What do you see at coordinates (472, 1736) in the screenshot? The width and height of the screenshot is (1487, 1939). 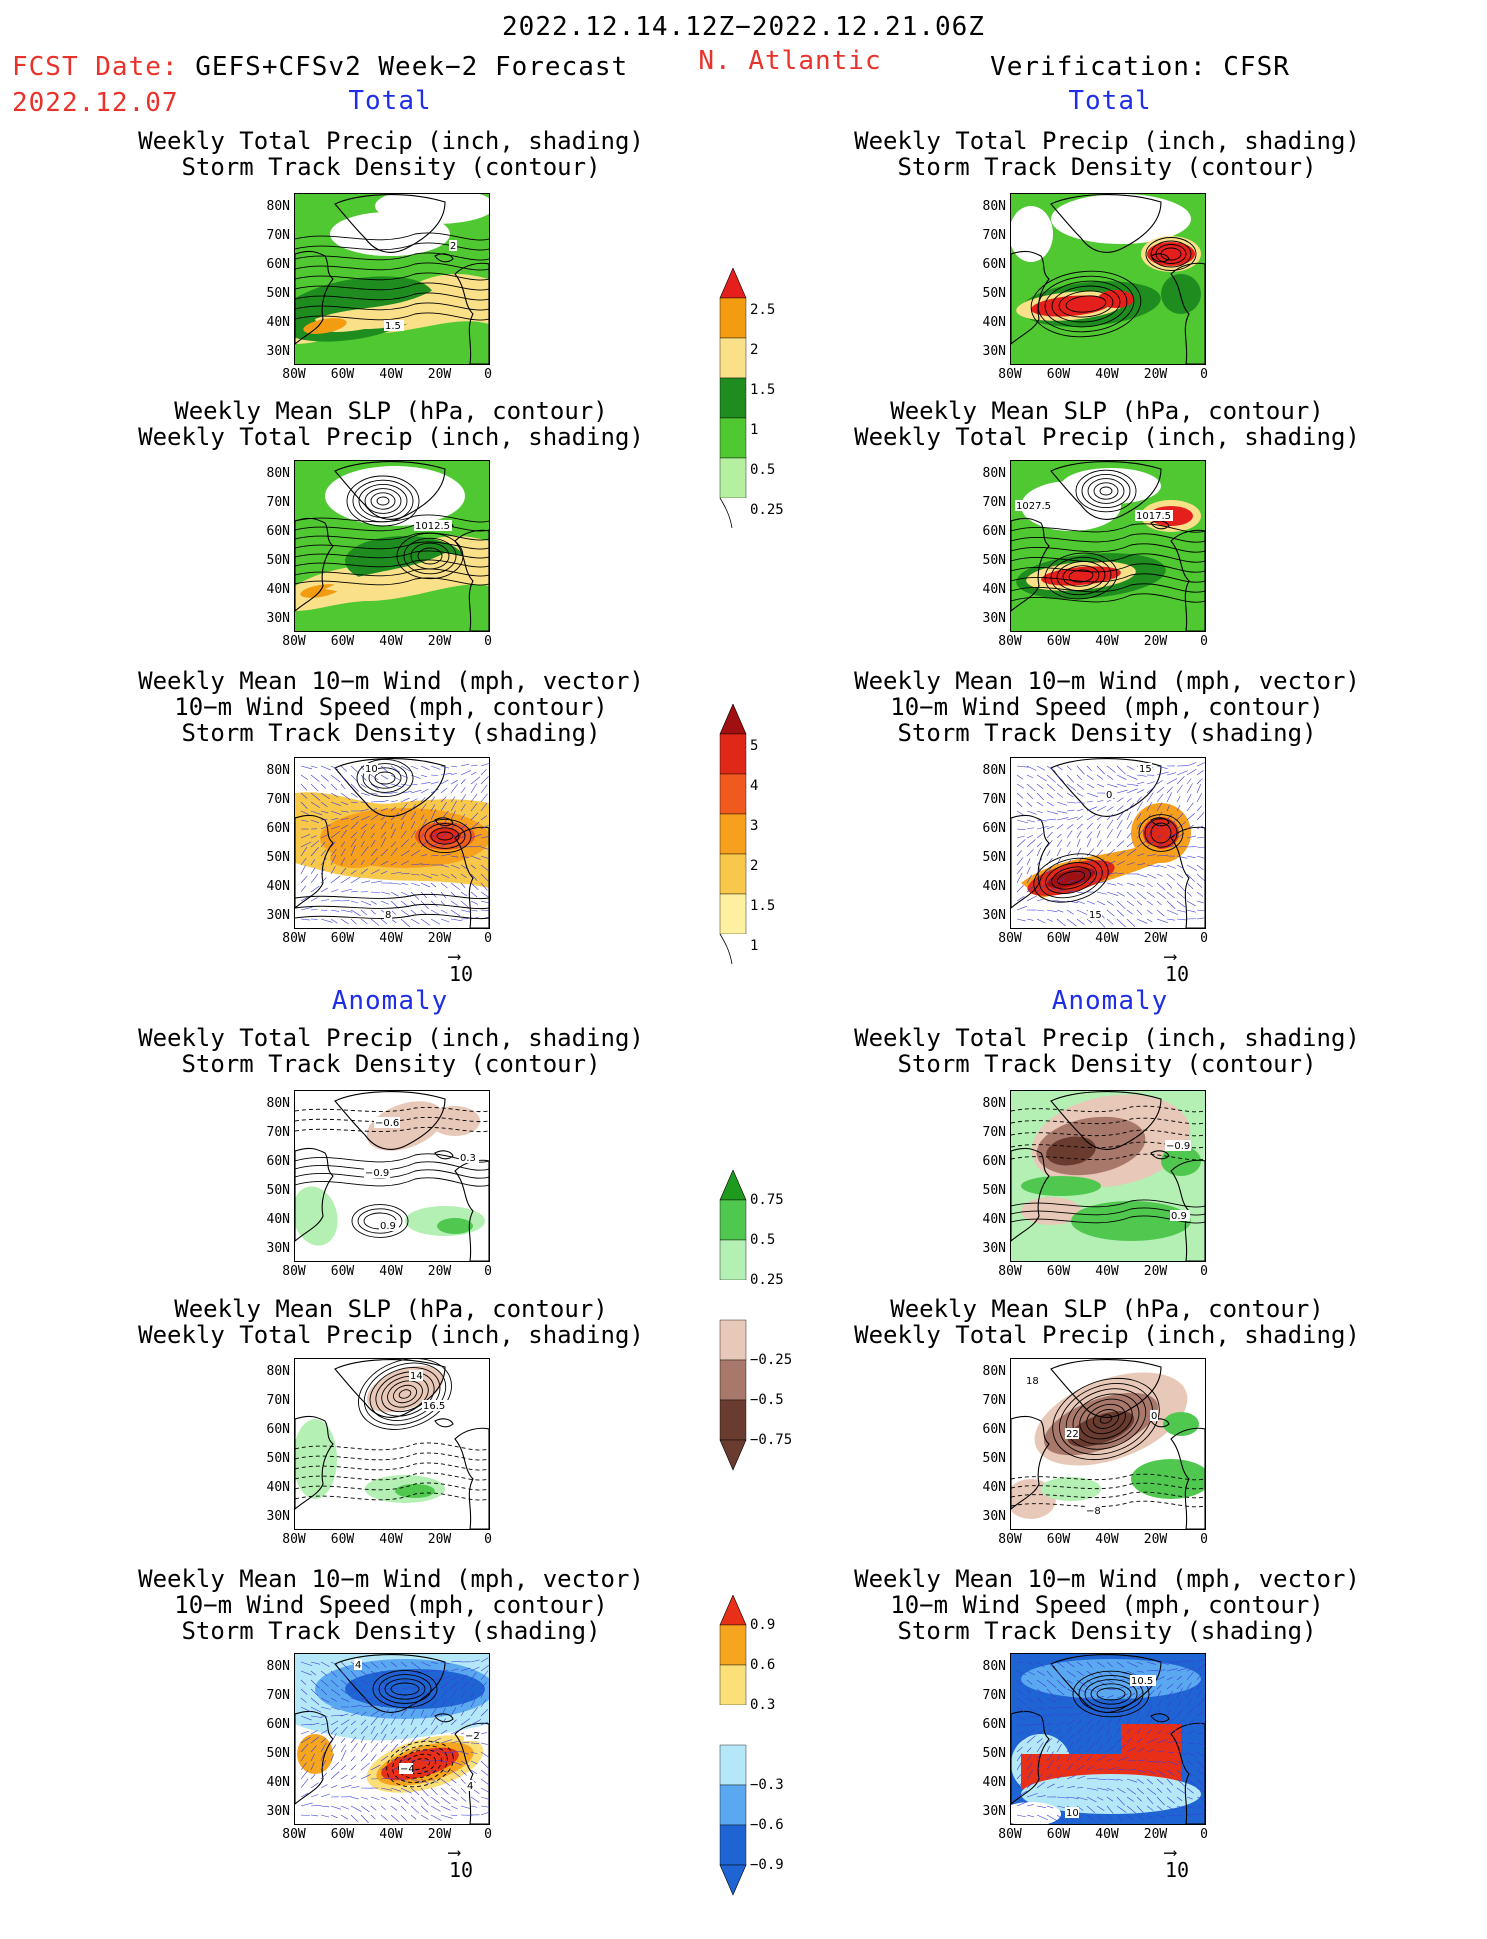 I see `svg-text: −2` at bounding box center [472, 1736].